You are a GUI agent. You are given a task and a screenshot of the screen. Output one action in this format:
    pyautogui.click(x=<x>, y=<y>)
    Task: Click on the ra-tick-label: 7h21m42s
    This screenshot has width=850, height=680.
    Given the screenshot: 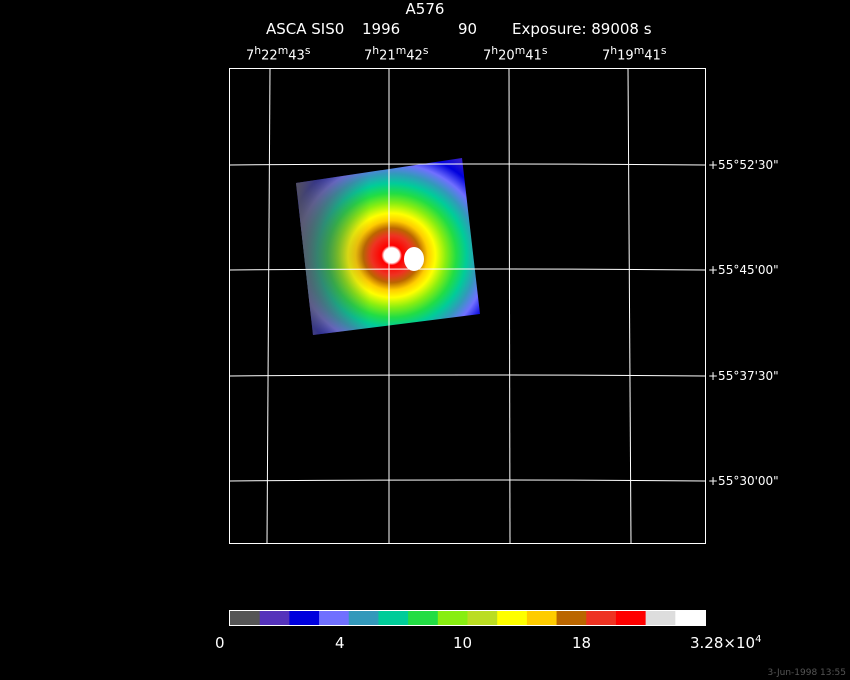 What is the action you would take?
    pyautogui.click(x=396, y=54)
    